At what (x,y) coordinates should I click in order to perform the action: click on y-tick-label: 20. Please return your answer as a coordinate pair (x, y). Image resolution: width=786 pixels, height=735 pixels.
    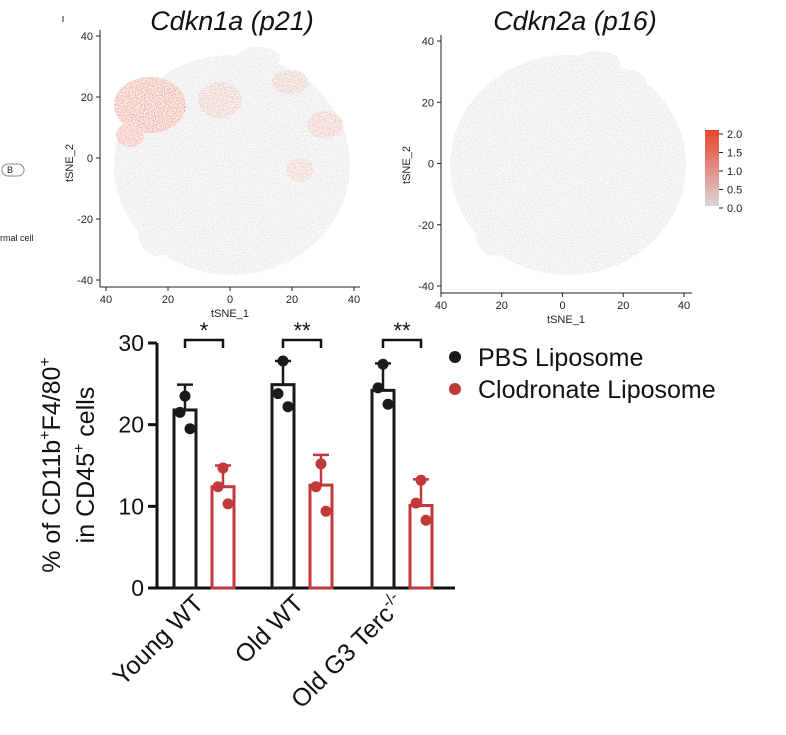
    Looking at the image, I should click on (428, 103).